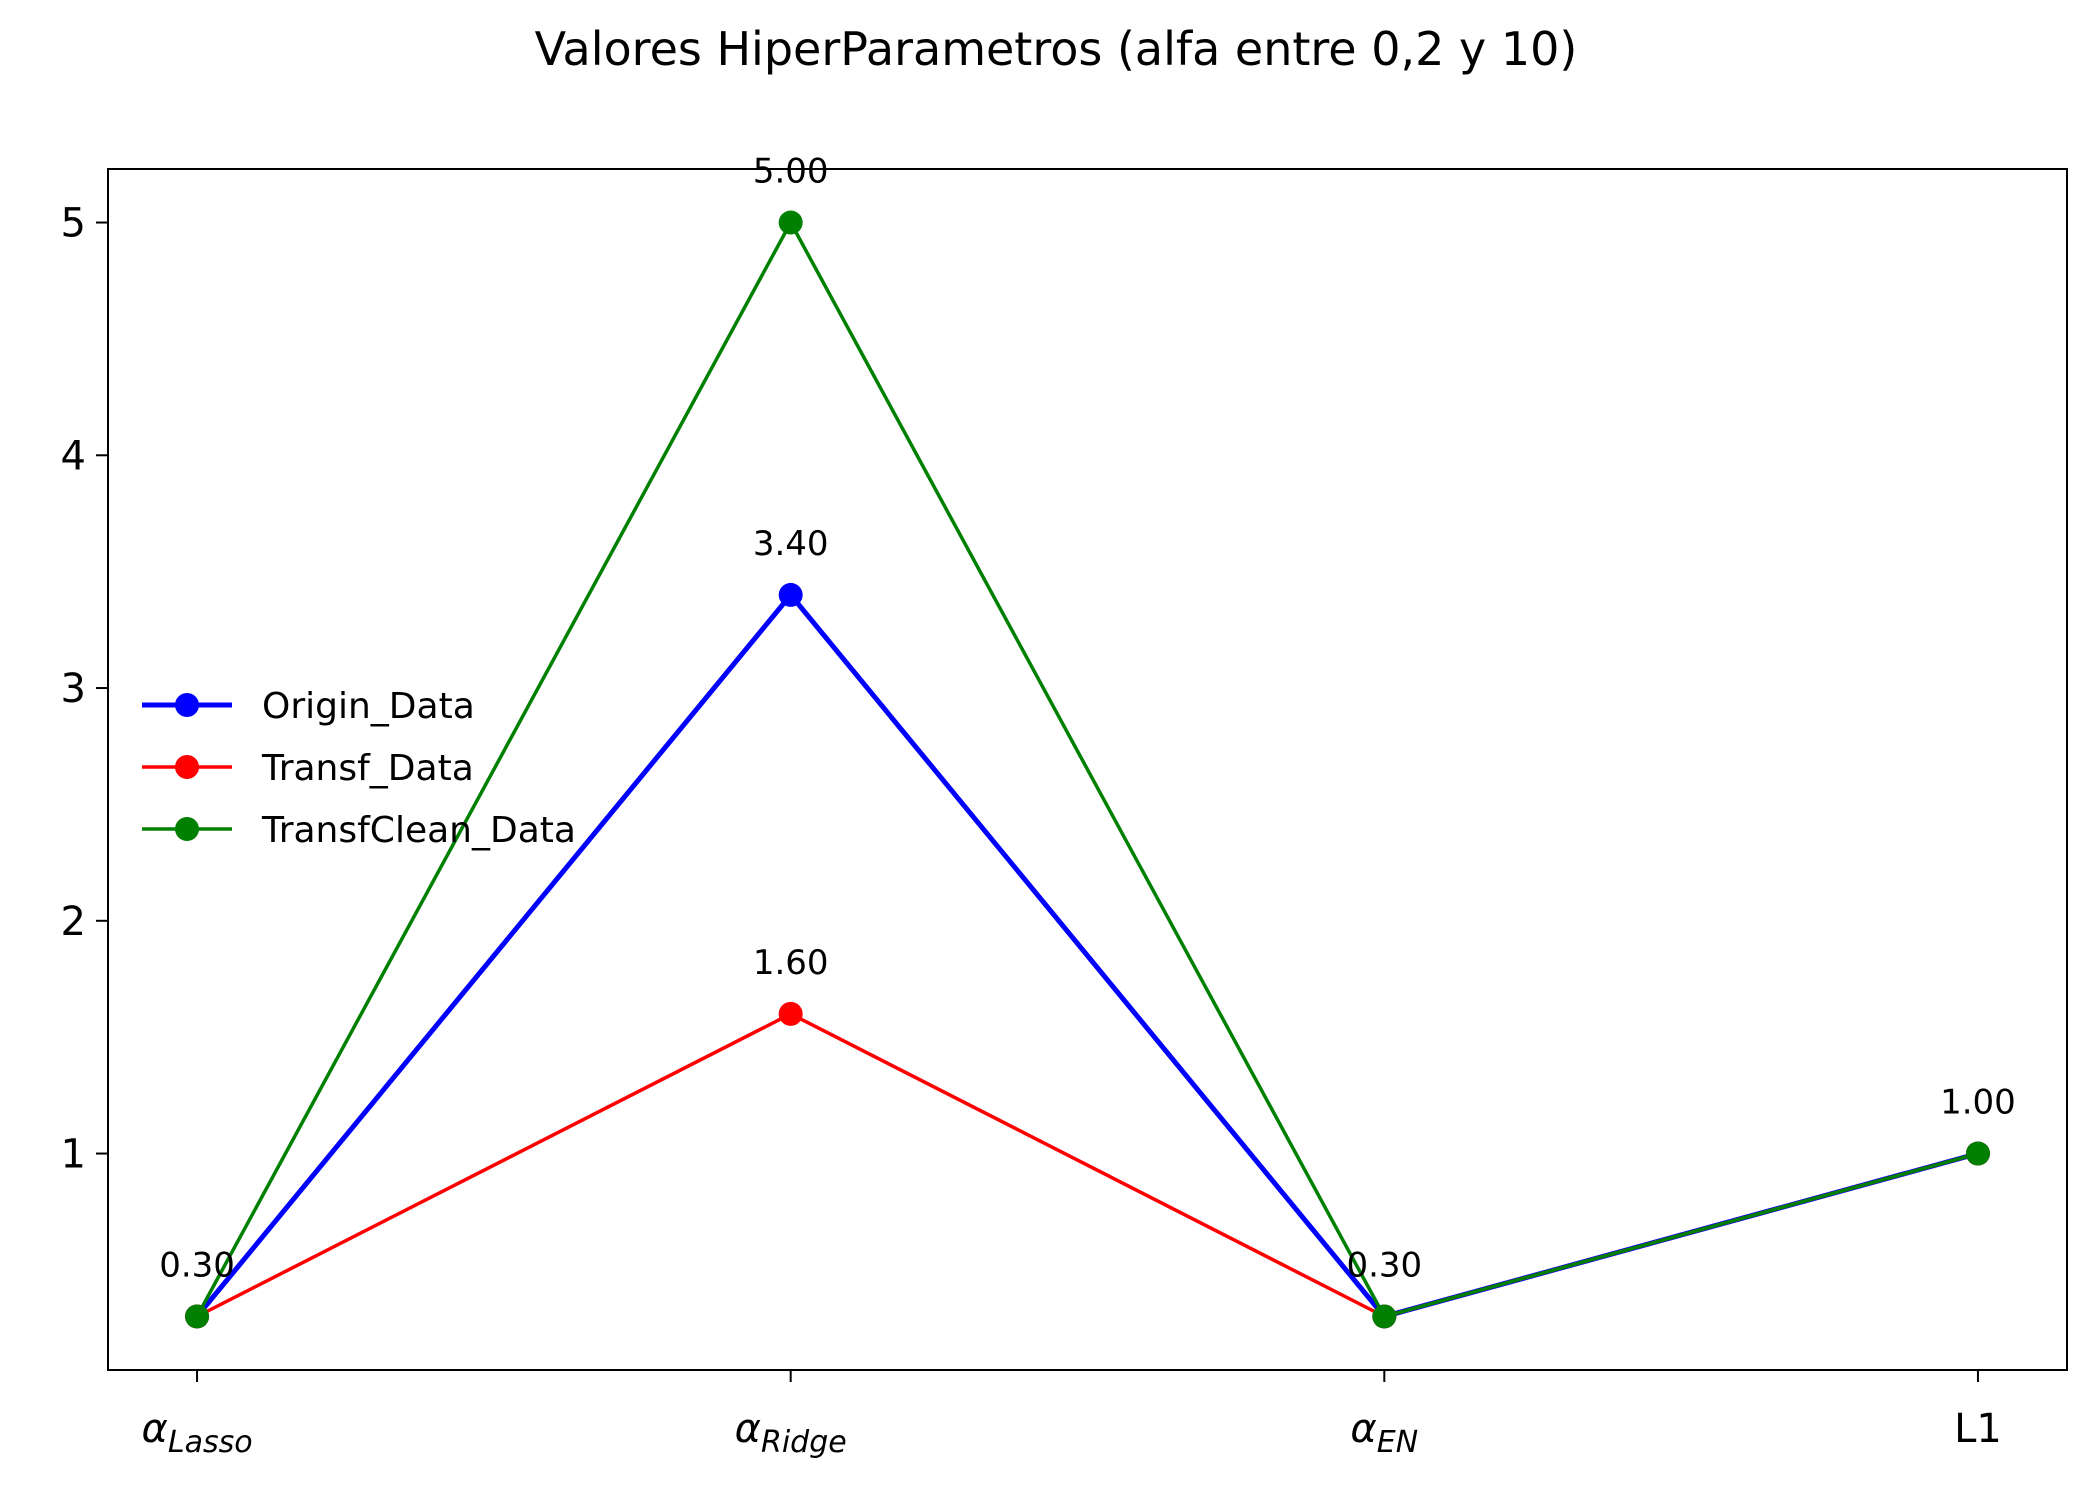  I want to click on x-tick-label-2: αEN, so click(1384, 1433).